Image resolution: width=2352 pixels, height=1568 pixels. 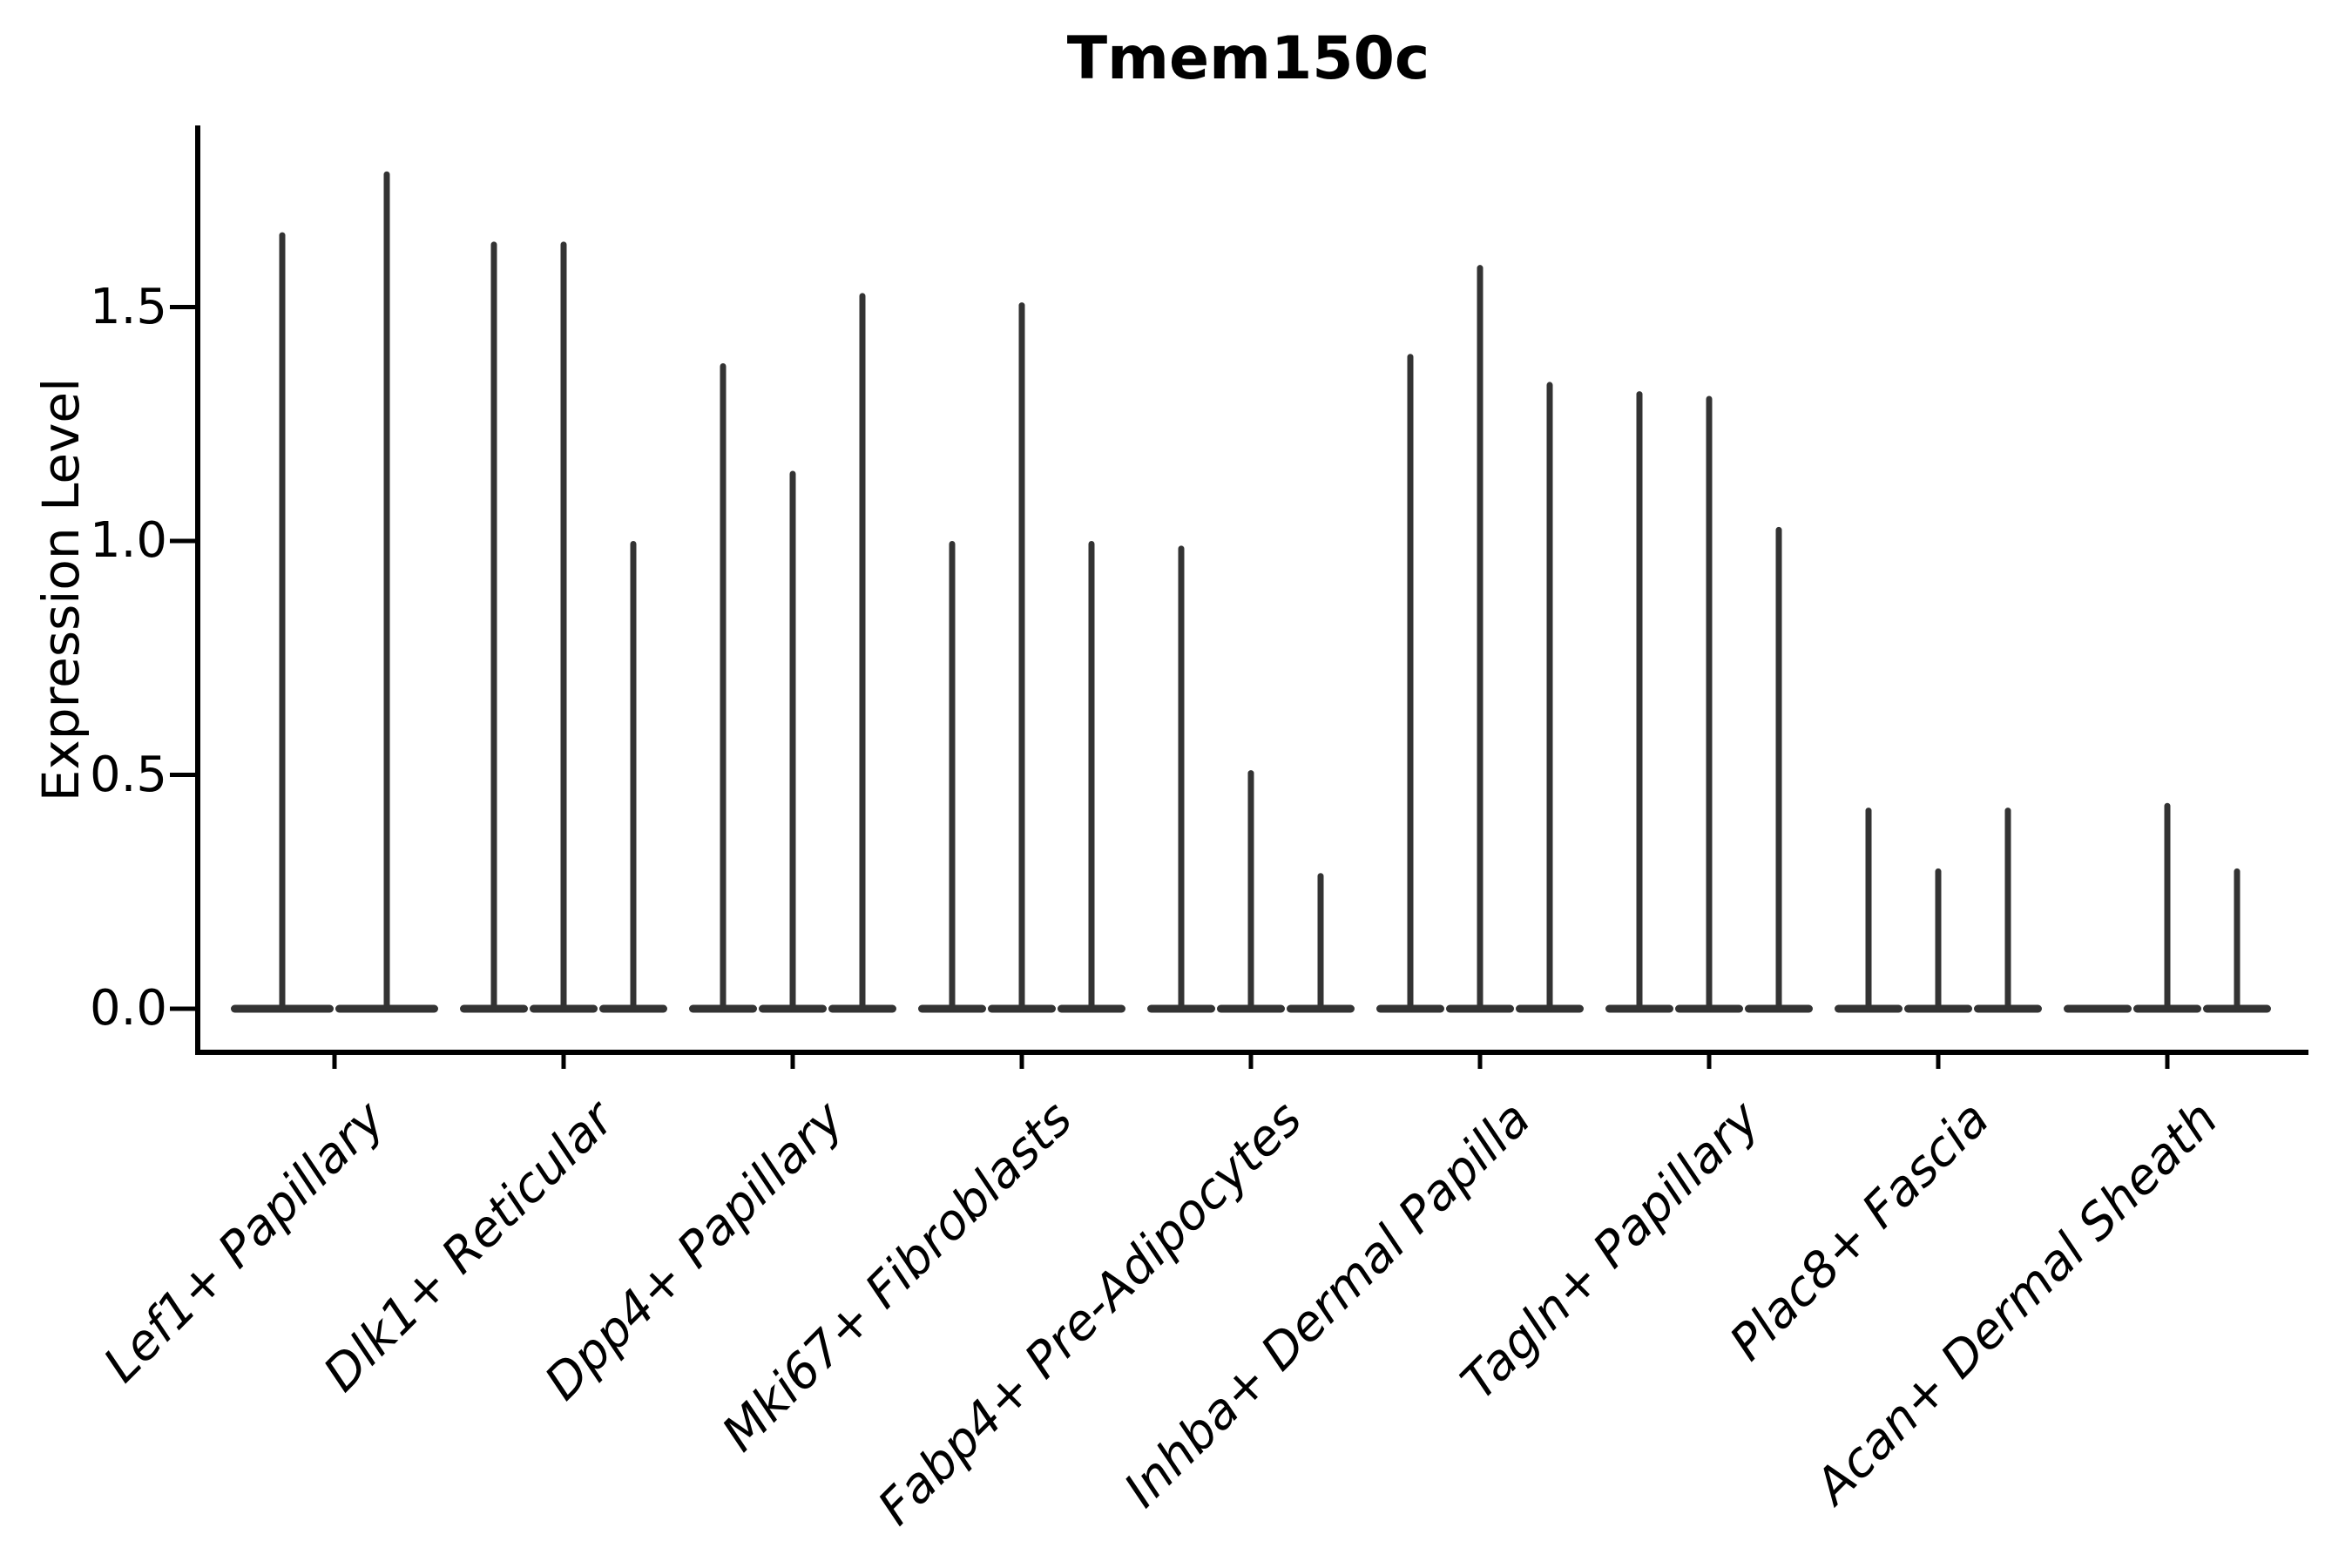 What do you see at coordinates (128, 775) in the screenshot?
I see `y-tick-label: 0.5` at bounding box center [128, 775].